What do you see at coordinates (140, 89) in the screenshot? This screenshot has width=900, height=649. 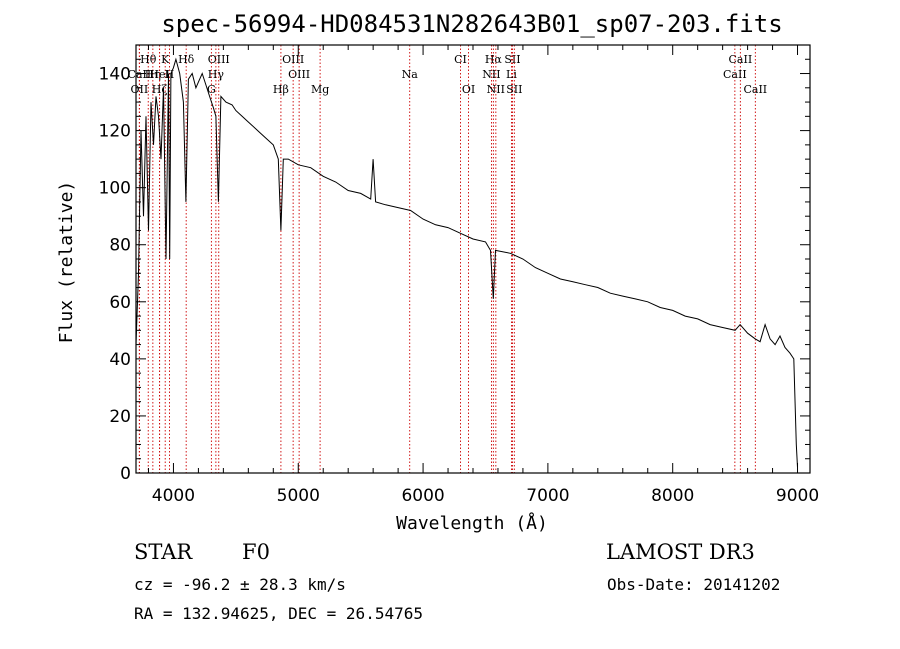 I see `spectral-line-label: OII` at bounding box center [140, 89].